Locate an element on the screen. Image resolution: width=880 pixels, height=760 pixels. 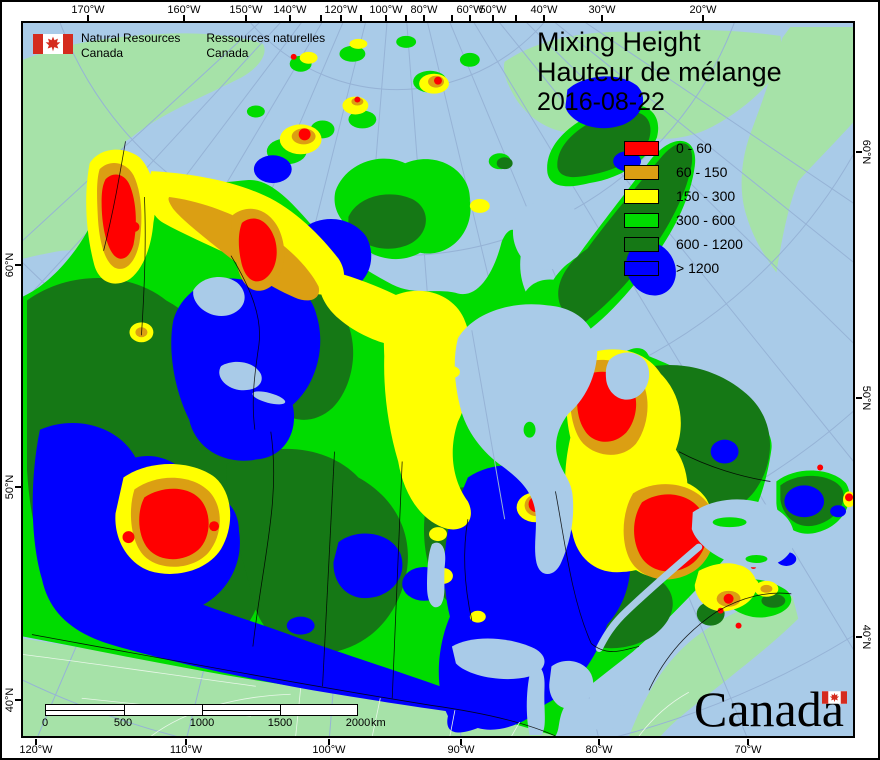
graticule-hudson is located at coordinates (488, 425).